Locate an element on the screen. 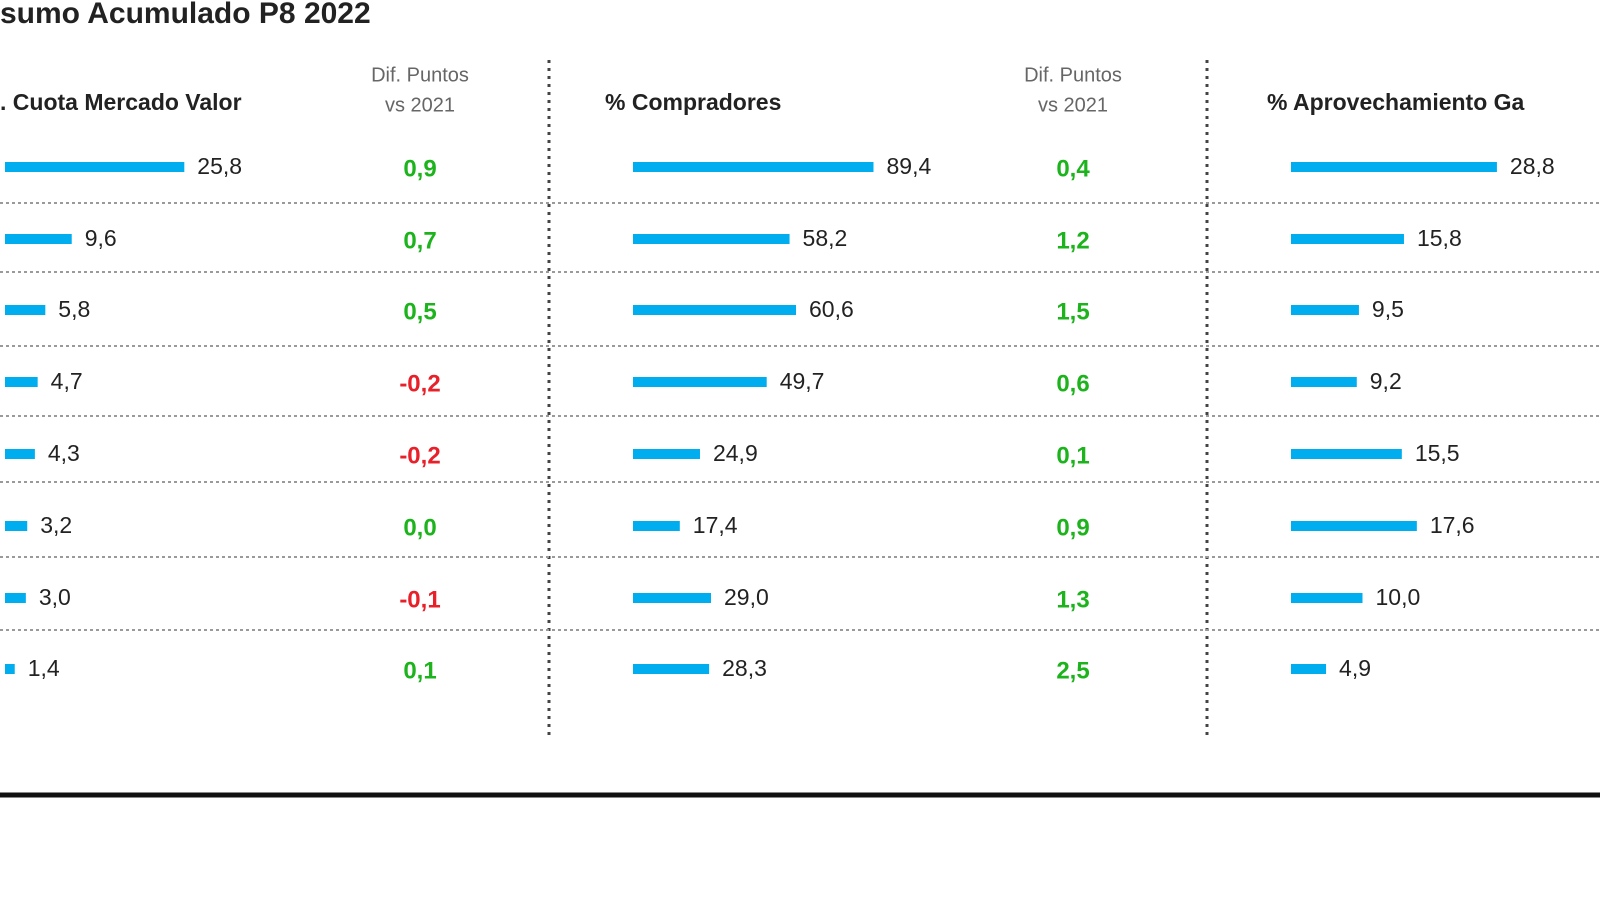 Image resolution: width=1600 pixels, height=900 pixels. value-label: 49,7 is located at coordinates (802, 381).